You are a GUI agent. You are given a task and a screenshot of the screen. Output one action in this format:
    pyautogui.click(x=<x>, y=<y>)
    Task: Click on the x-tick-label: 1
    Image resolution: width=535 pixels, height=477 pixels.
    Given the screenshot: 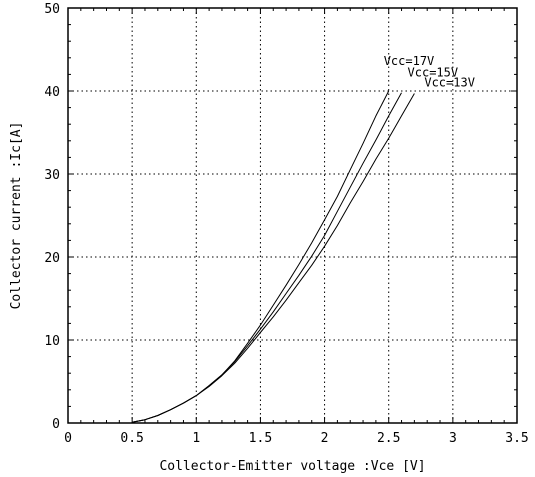 What is the action you would take?
    pyautogui.click(x=196, y=438)
    